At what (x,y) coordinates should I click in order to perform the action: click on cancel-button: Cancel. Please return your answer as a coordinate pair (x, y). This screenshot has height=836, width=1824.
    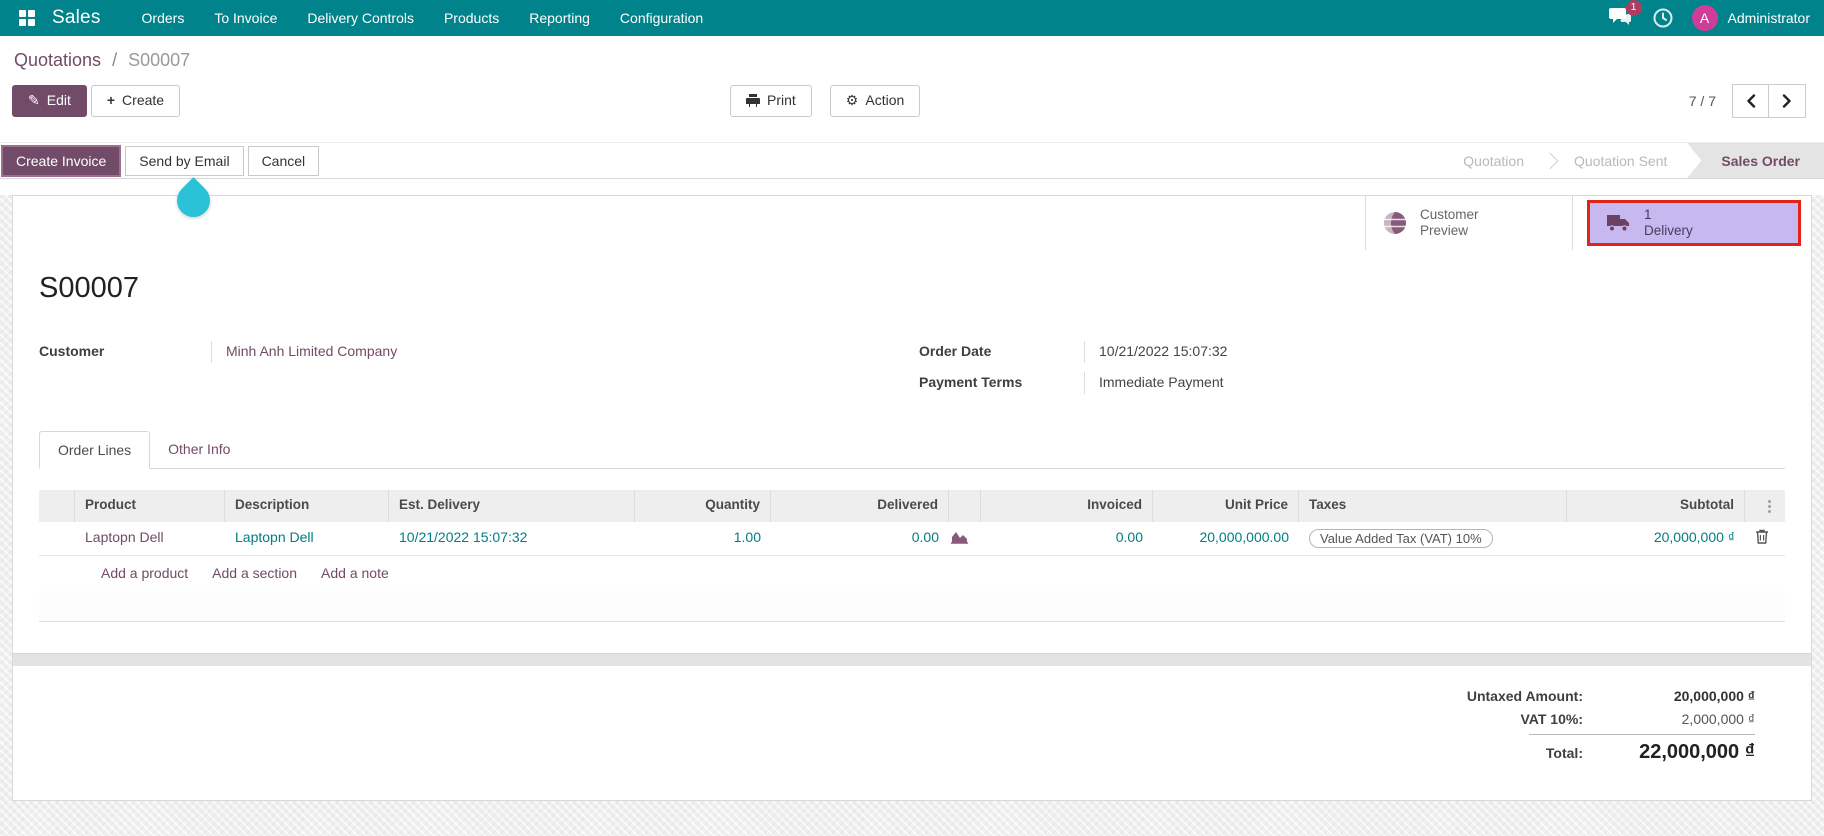
    Looking at the image, I should click on (283, 160).